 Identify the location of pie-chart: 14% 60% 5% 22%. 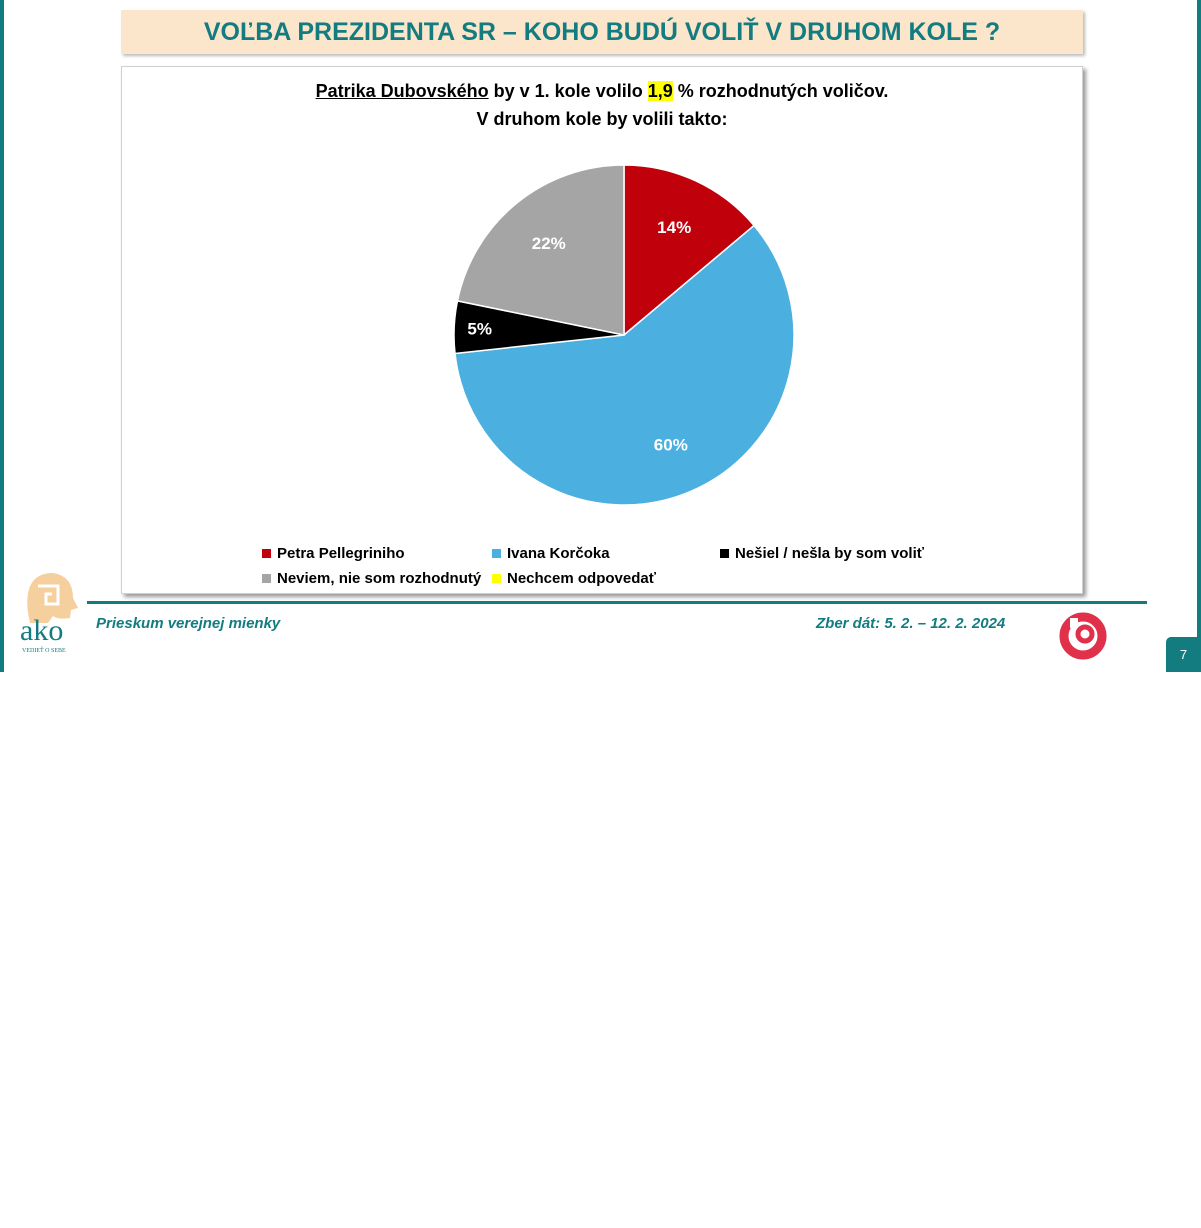
(624, 335).